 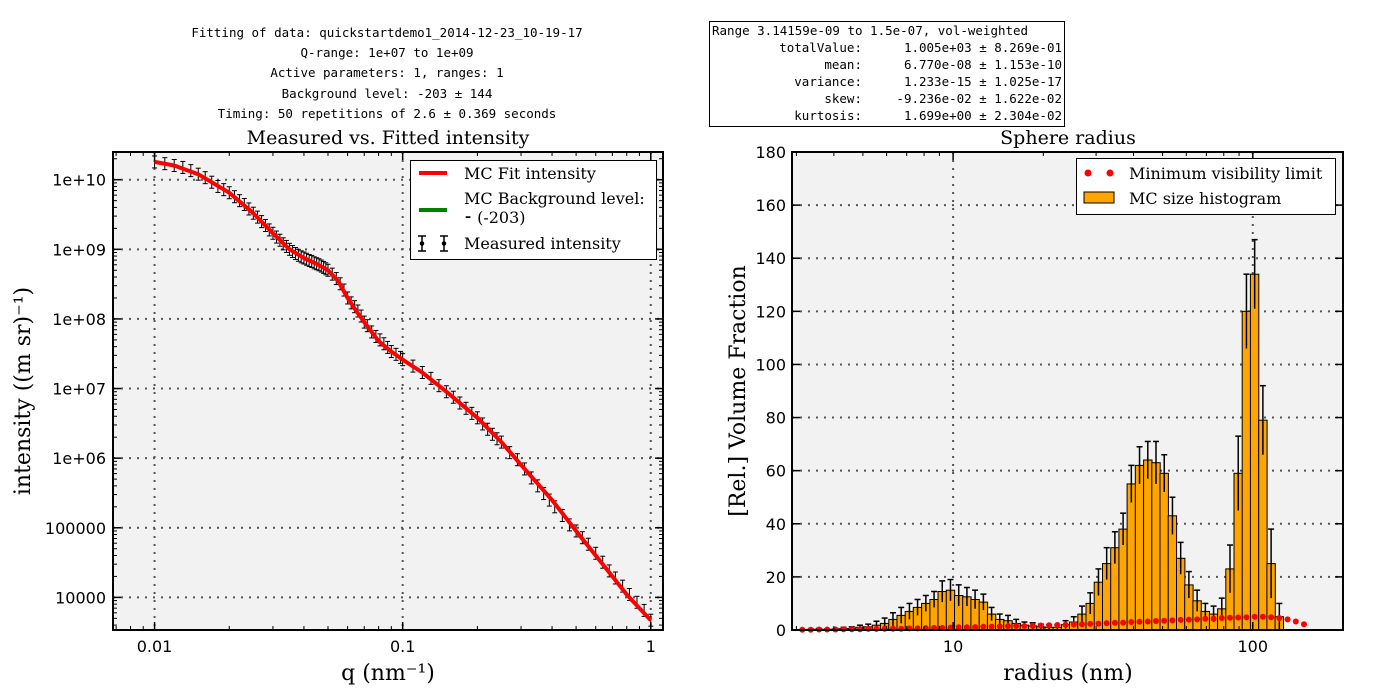 I want to click on intensity-x-axis-label: q (nm⁻¹), so click(x=388, y=673).